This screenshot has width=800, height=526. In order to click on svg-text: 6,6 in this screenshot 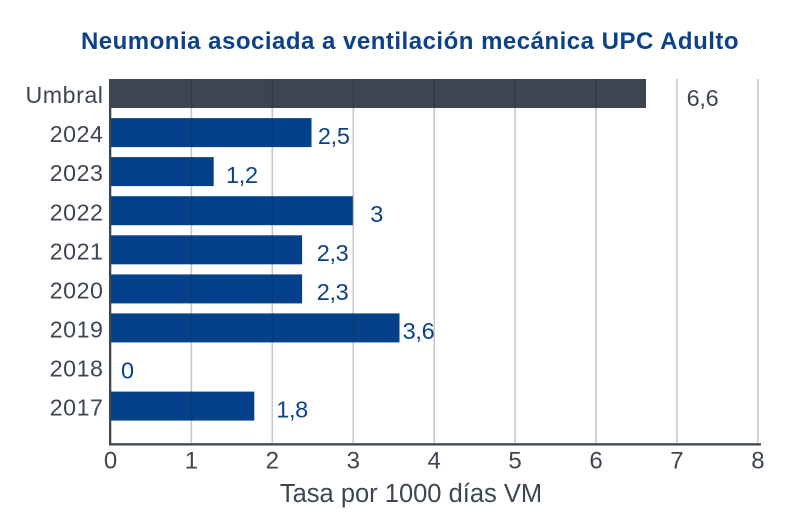, I will do `click(703, 98)`.